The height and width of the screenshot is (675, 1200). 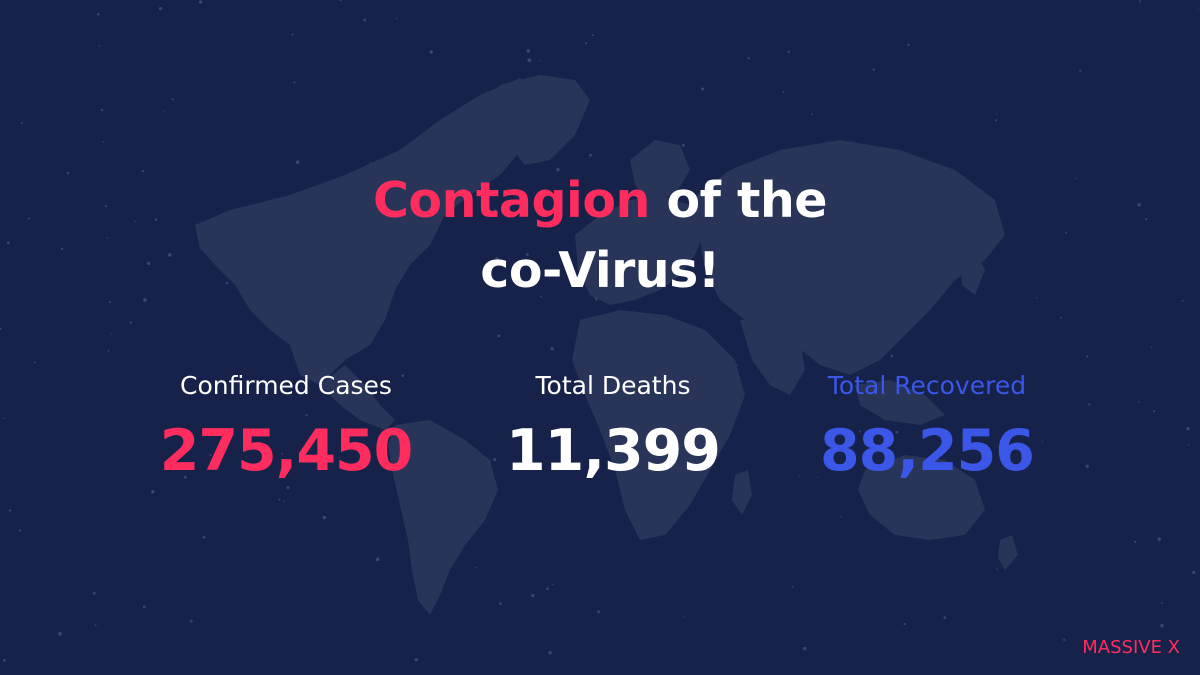 What do you see at coordinates (613, 451) in the screenshot?
I see `stat-deaths-value: 11,399` at bounding box center [613, 451].